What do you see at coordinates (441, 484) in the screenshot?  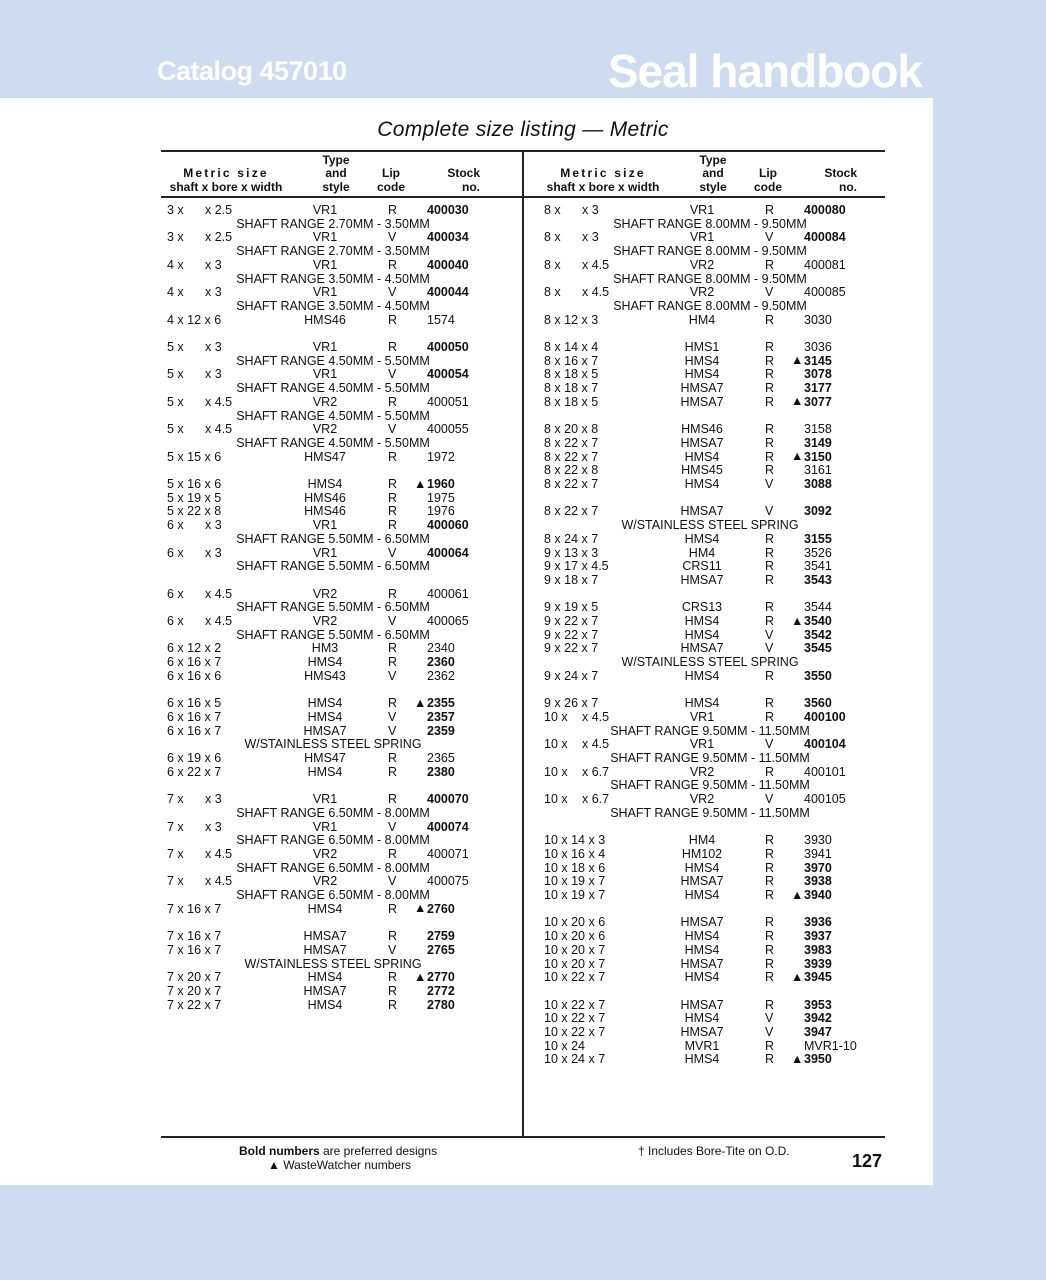 I see `stock-number: 1960` at bounding box center [441, 484].